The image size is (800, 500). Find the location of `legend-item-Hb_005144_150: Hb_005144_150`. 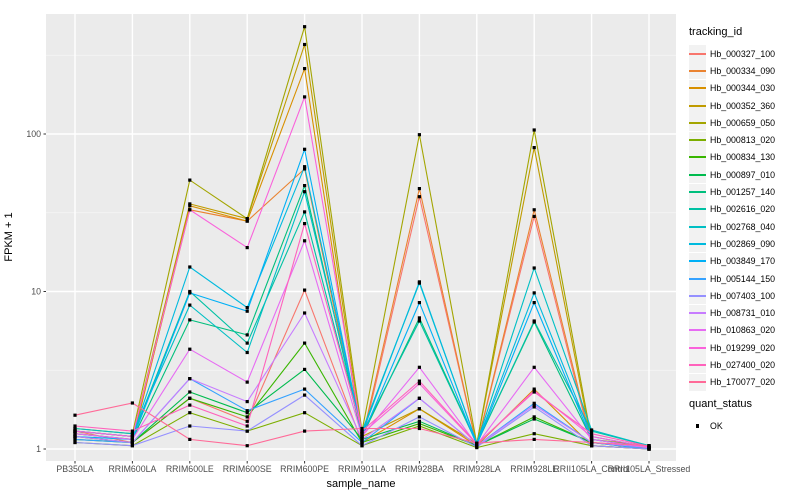

legend-item-Hb_005144_150: Hb_005144_150 is located at coordinates (744, 278).